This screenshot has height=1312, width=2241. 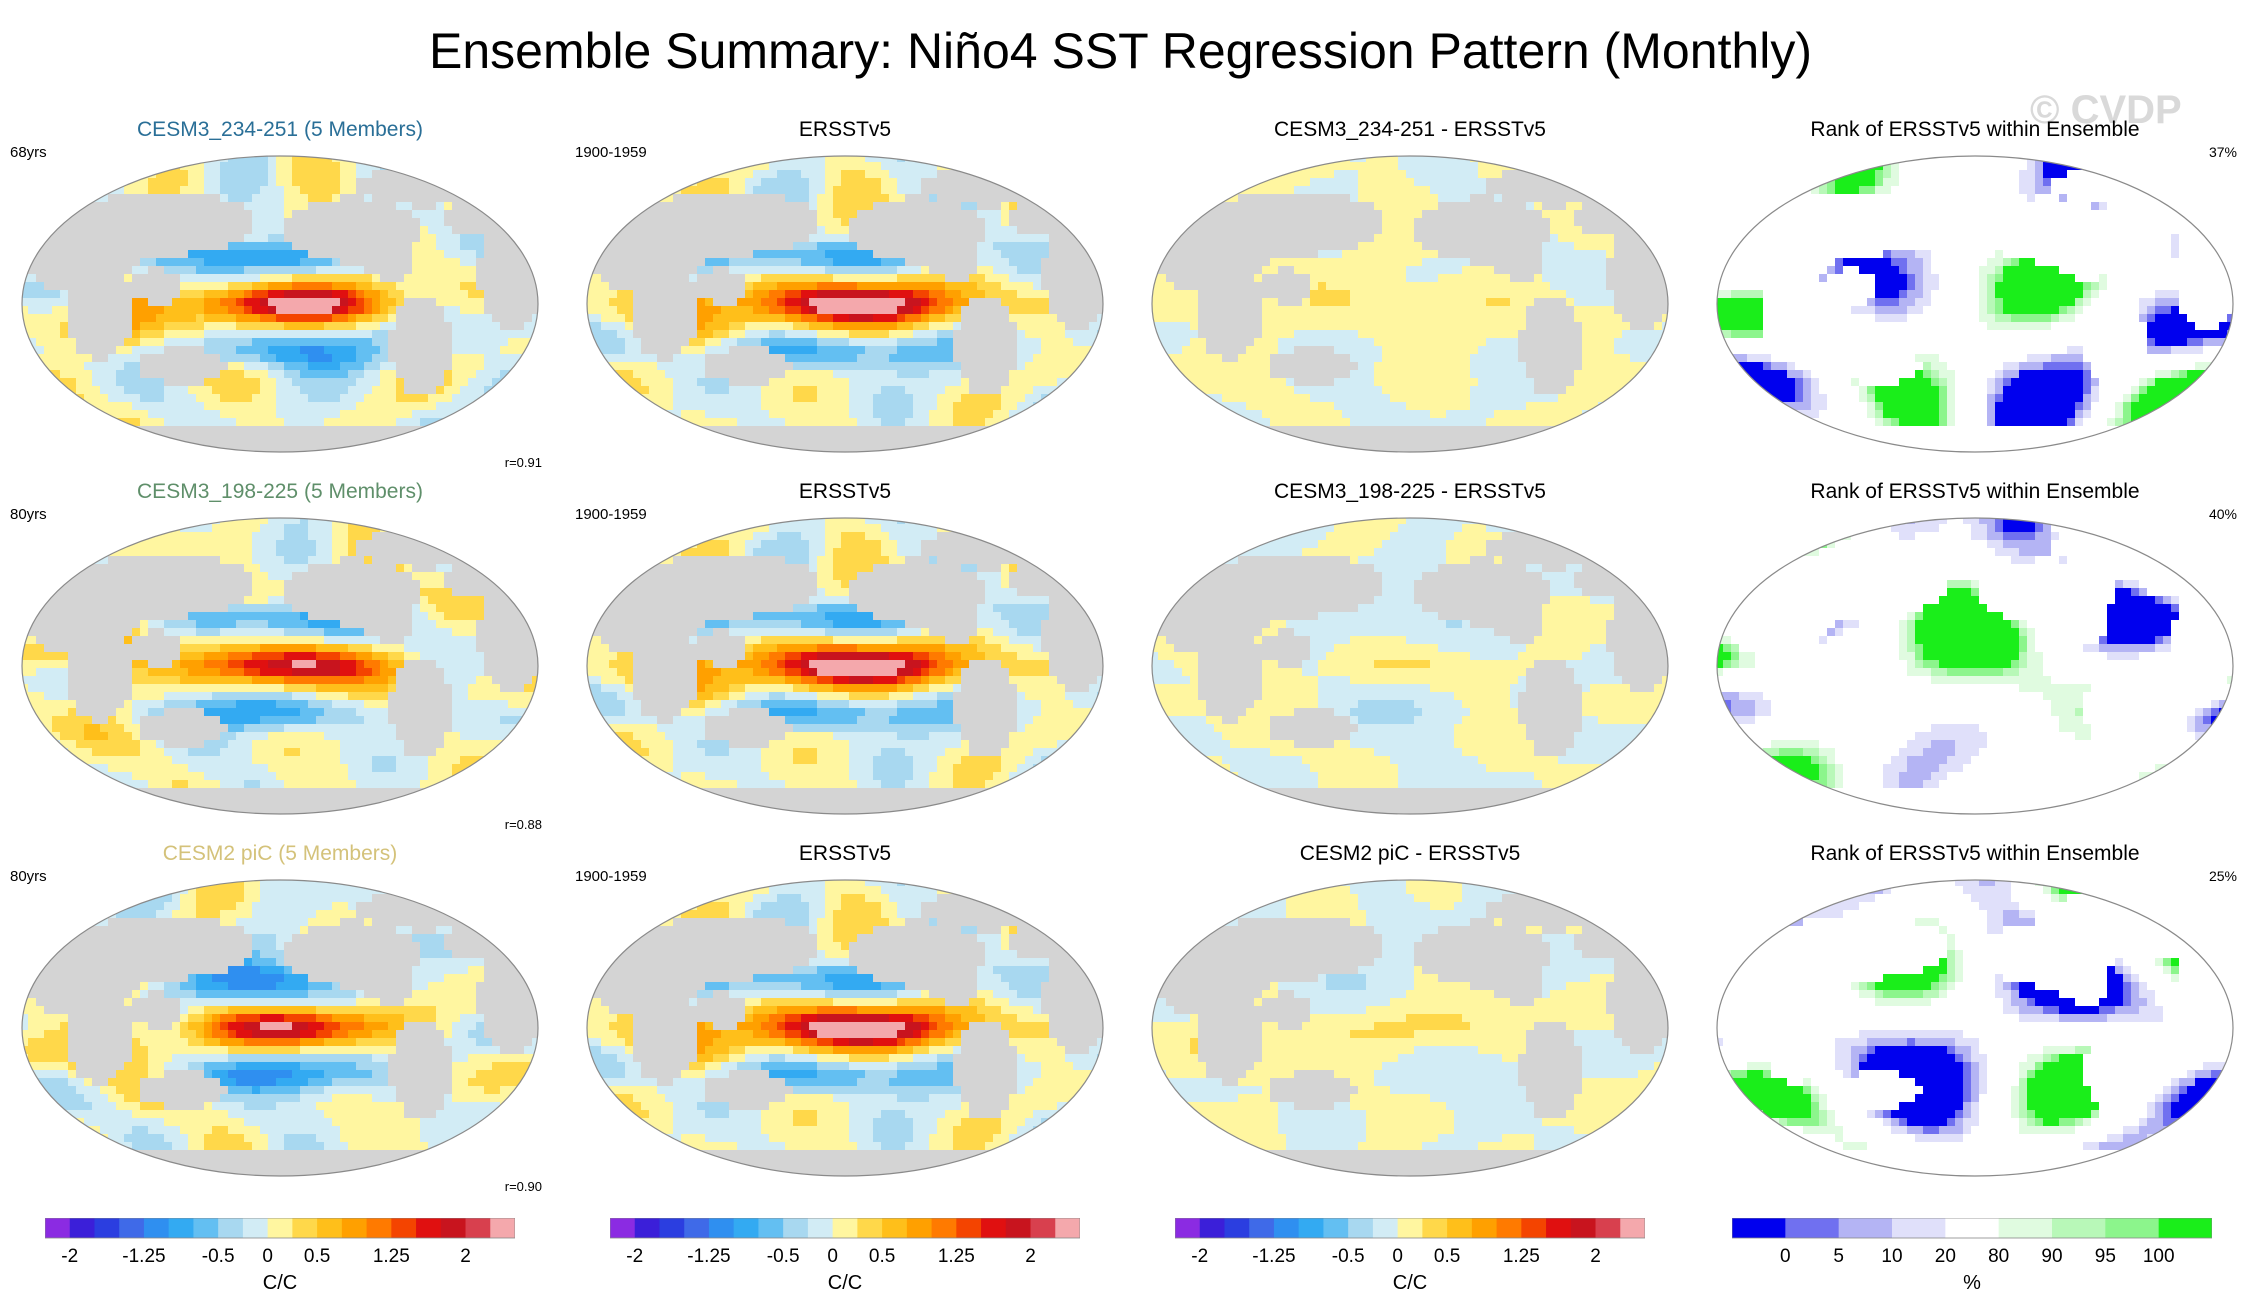 What do you see at coordinates (1998, 1256) in the screenshot?
I see `colorbar-tick-label: 80` at bounding box center [1998, 1256].